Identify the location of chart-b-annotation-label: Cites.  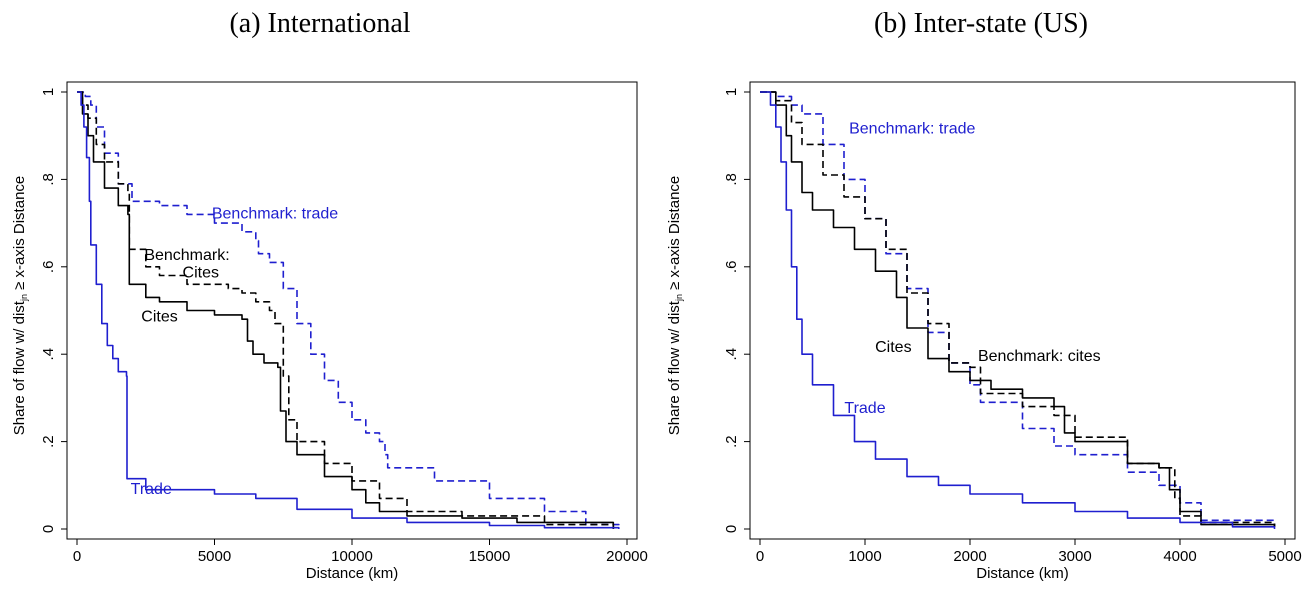
(893, 347).